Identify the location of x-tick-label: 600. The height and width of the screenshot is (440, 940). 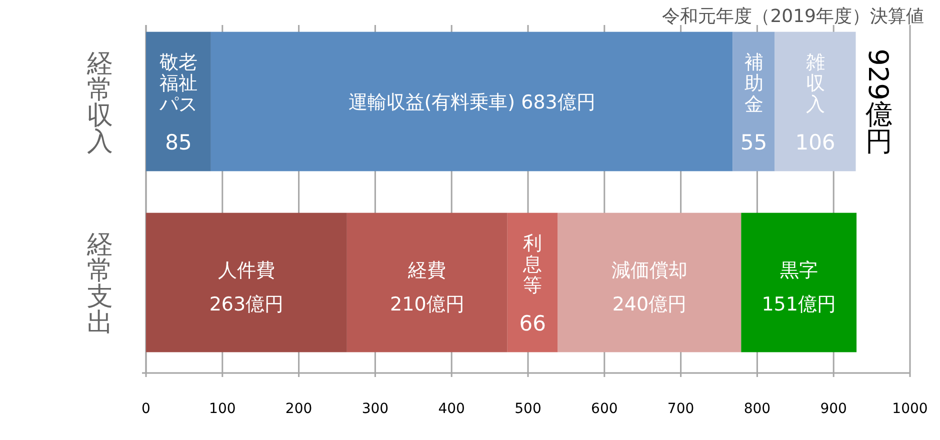
(604, 409).